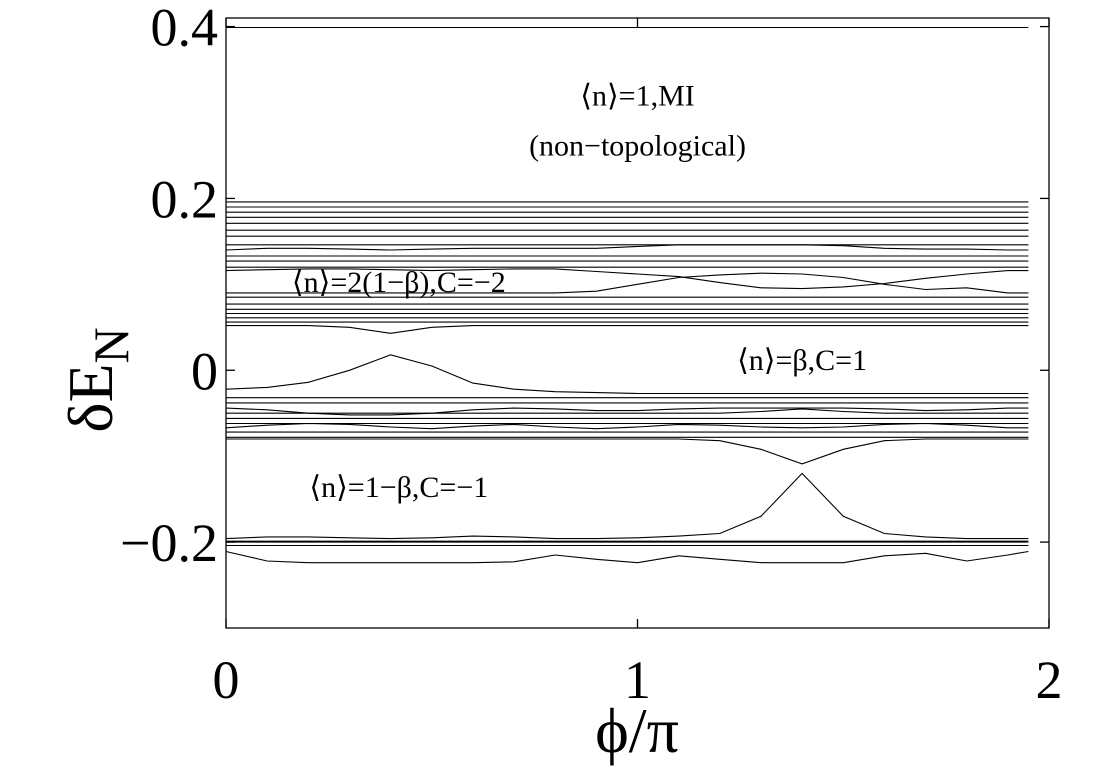  What do you see at coordinates (637, 145) in the screenshot?
I see `phase-annotation-1-line-2: (non−topological)` at bounding box center [637, 145].